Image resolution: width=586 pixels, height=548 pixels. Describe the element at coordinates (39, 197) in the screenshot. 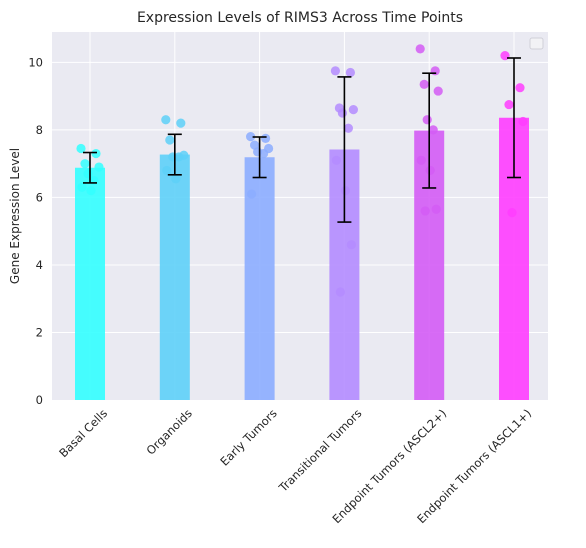

I see `y-tick-label: 6` at that location.